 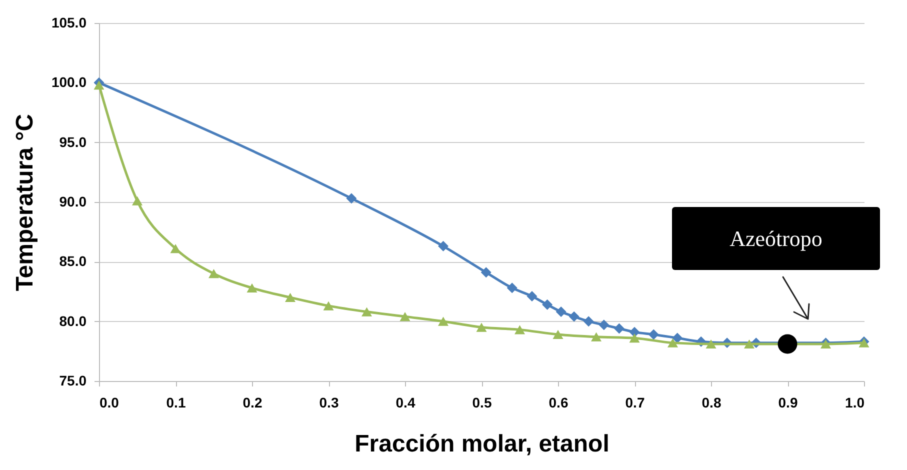 I want to click on y-tick-label: 75.0, so click(x=73, y=380).